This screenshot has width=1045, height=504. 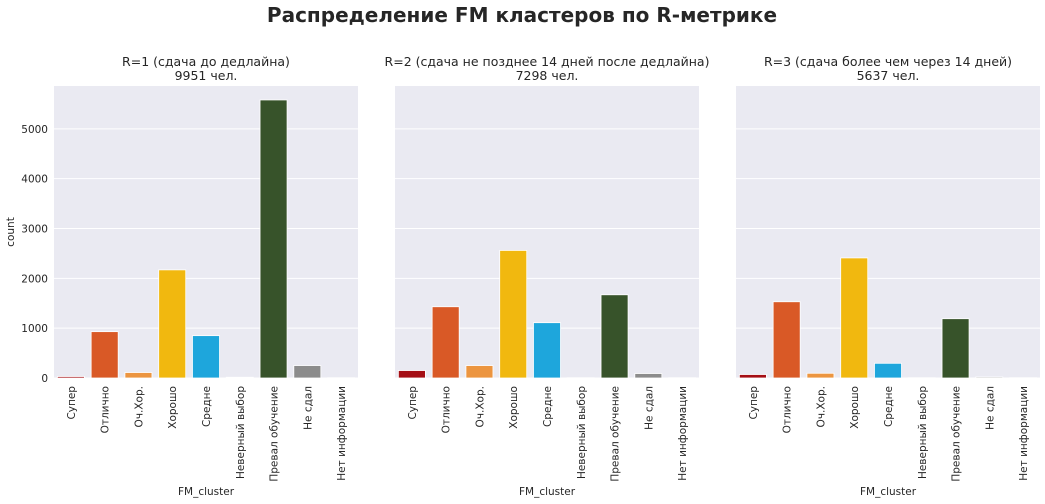 I want to click on y-tick-label: 5000, so click(x=34, y=130).